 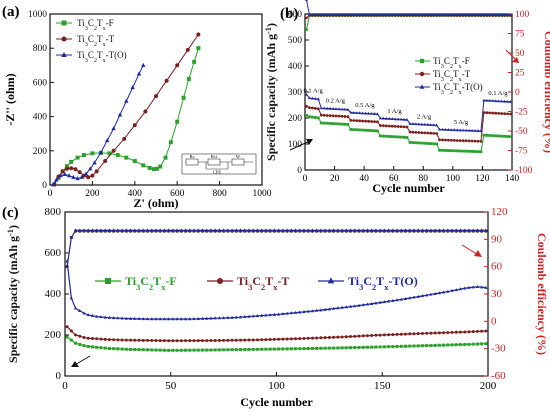 I want to click on panel-b-ce-point-F, so click(x=306, y=29).